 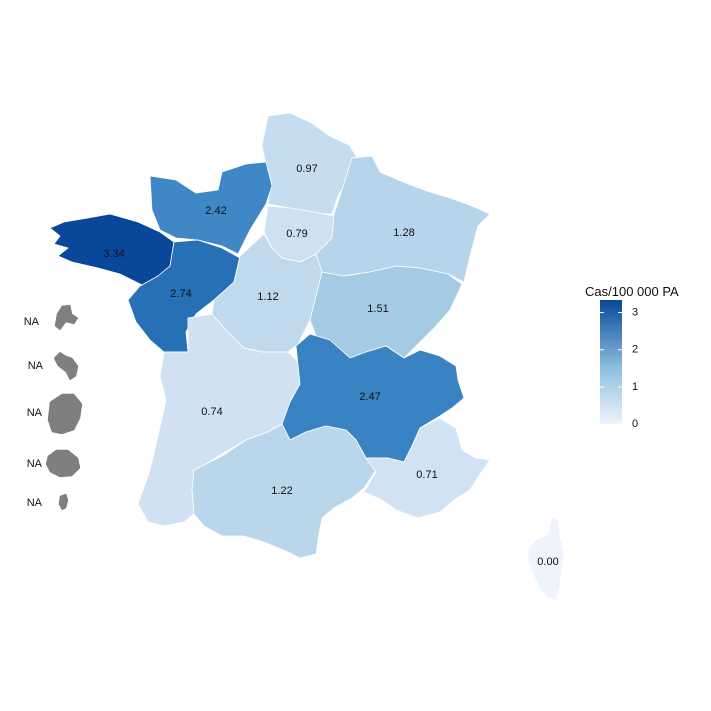 I want to click on region-label-centre: 1.12, so click(x=267, y=297).